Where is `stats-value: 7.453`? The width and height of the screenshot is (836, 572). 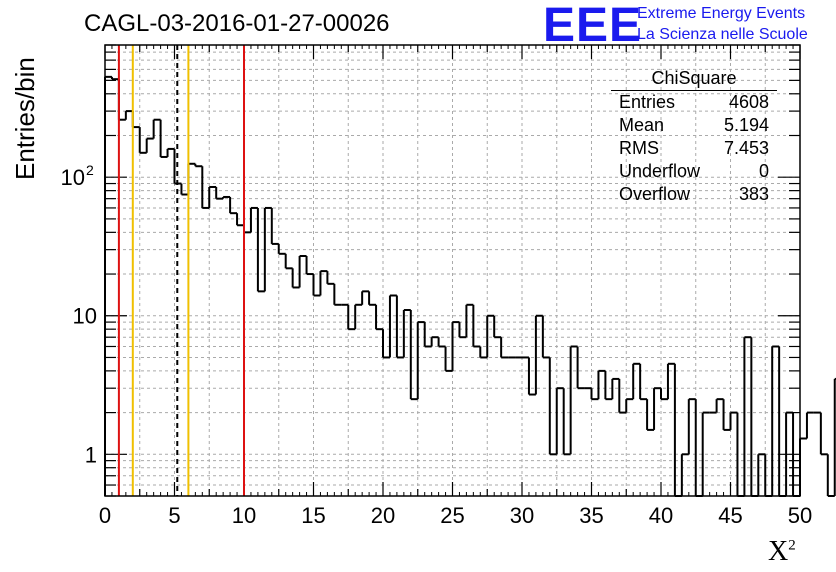 stats-value: 7.453 is located at coordinates (746, 148).